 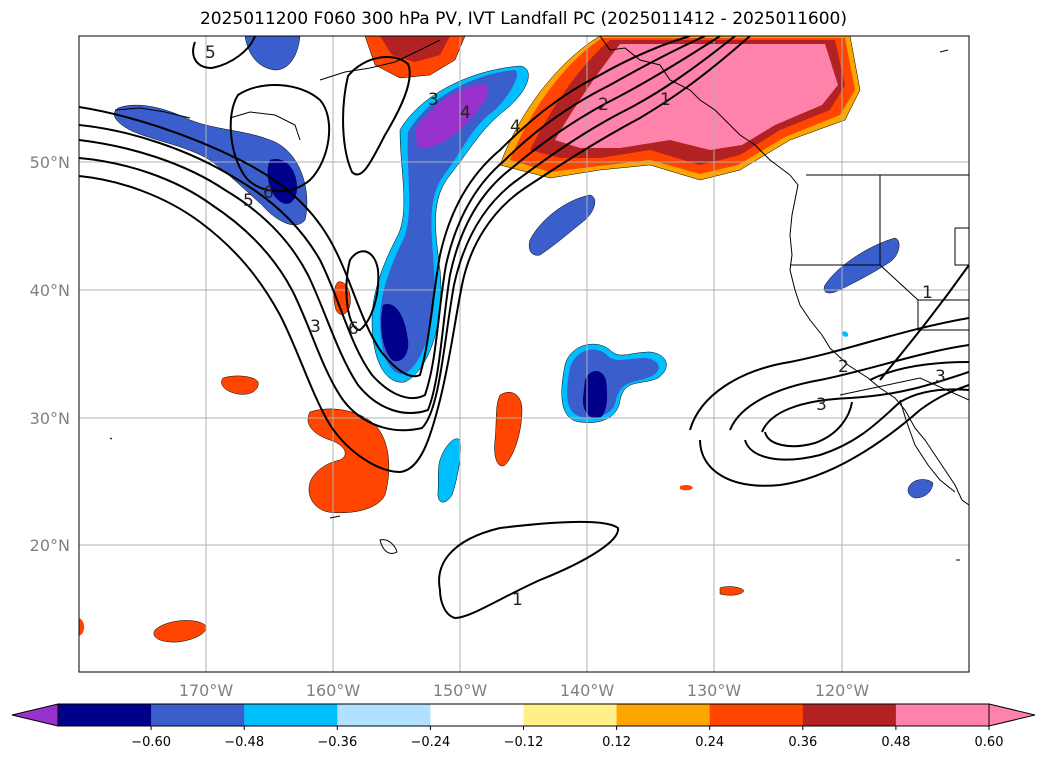 I want to click on colorbar-tick-label: 0.60, so click(x=989, y=742).